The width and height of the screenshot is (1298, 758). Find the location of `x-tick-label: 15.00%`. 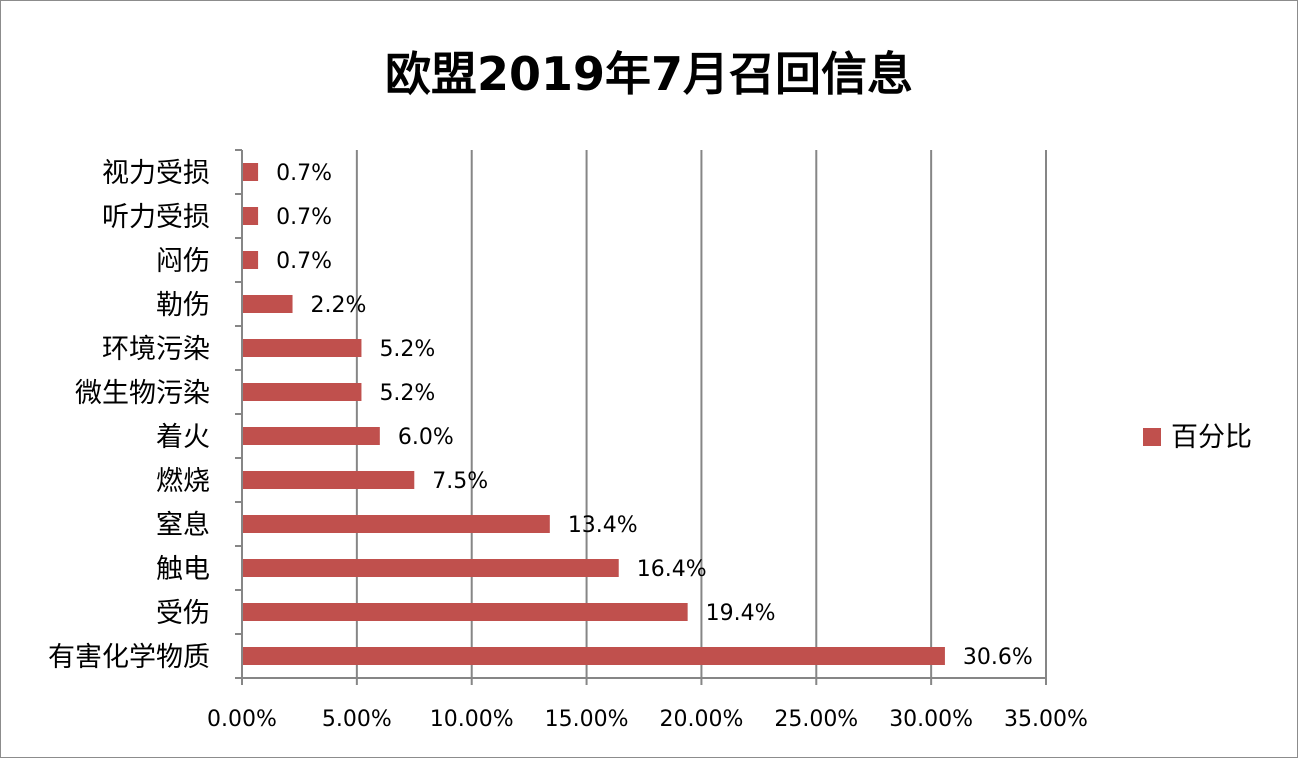

x-tick-label: 15.00% is located at coordinates (587, 719).